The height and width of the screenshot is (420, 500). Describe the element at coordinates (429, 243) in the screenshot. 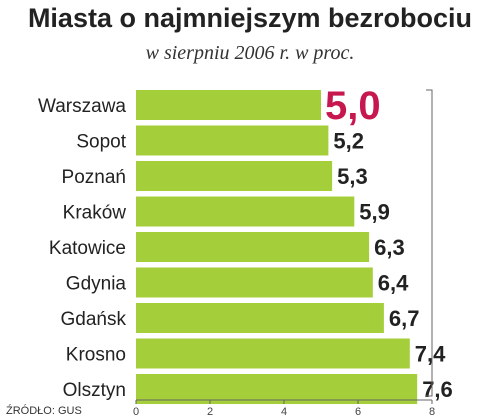

I see `bracket-line` at that location.